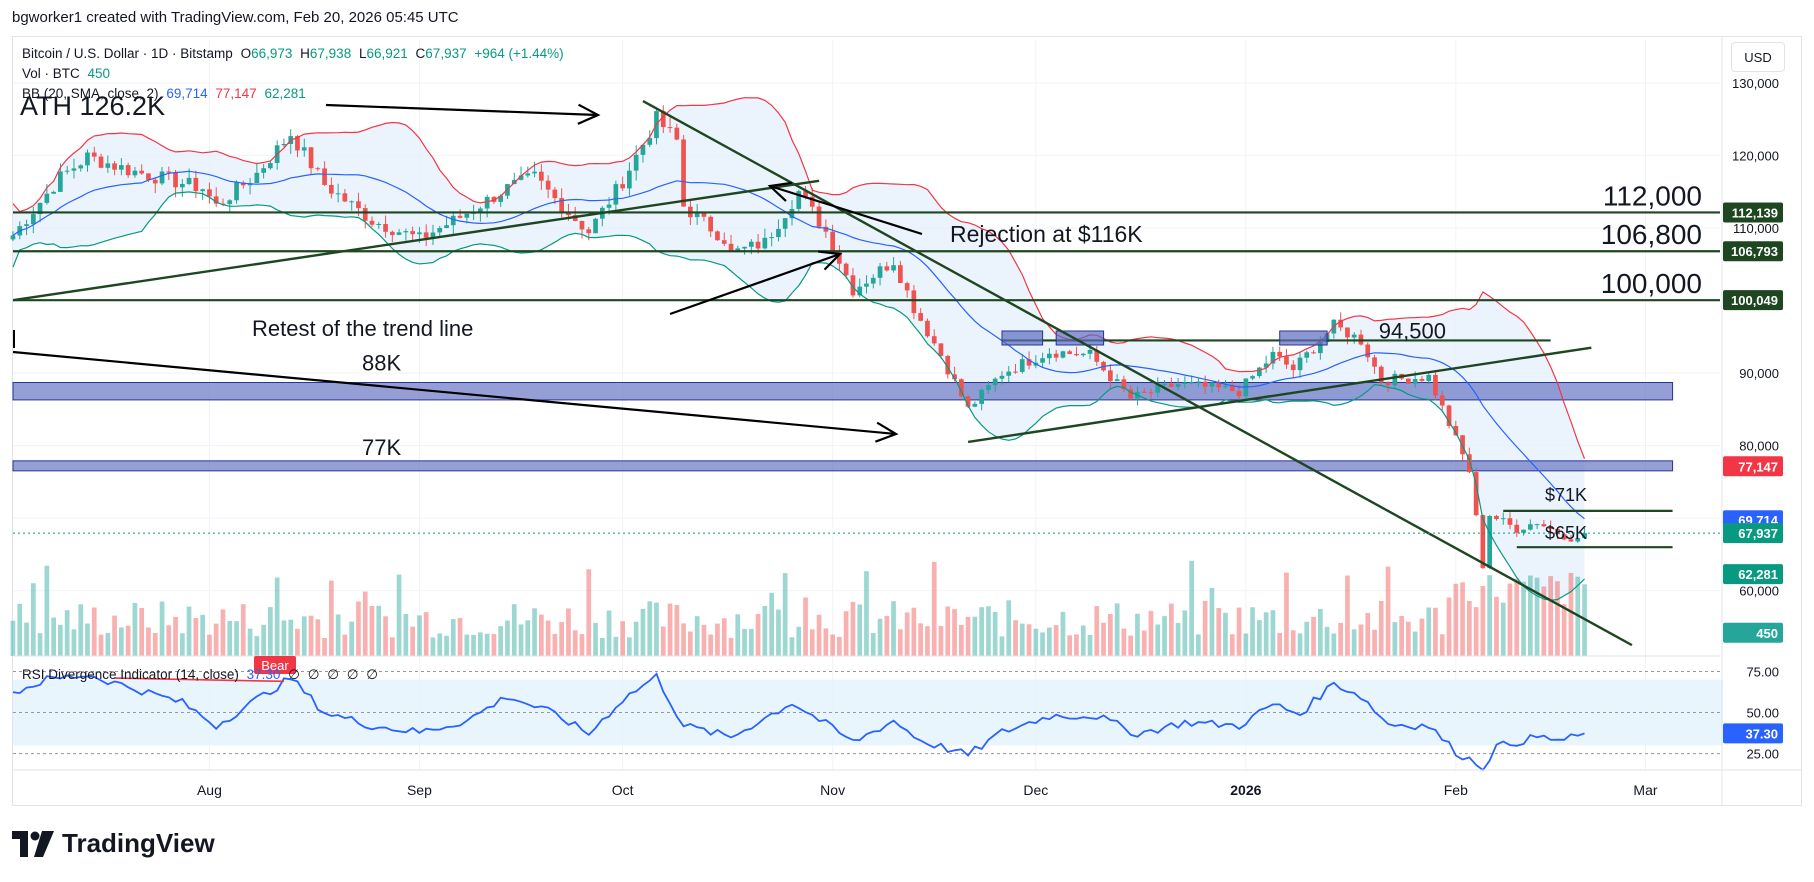 The image size is (1814, 882). Describe the element at coordinates (779, 191) in the screenshot. I see `arrow-head-icon` at that location.